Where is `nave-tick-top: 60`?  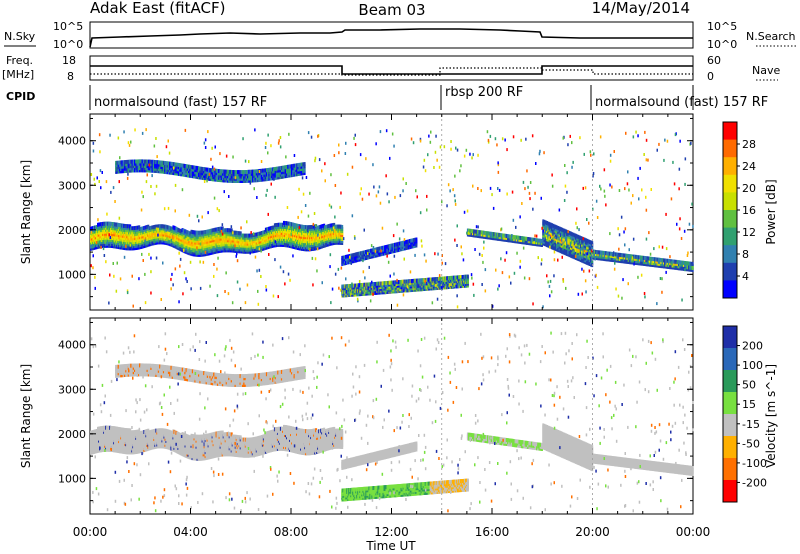 nave-tick-top: 60 is located at coordinates (714, 60).